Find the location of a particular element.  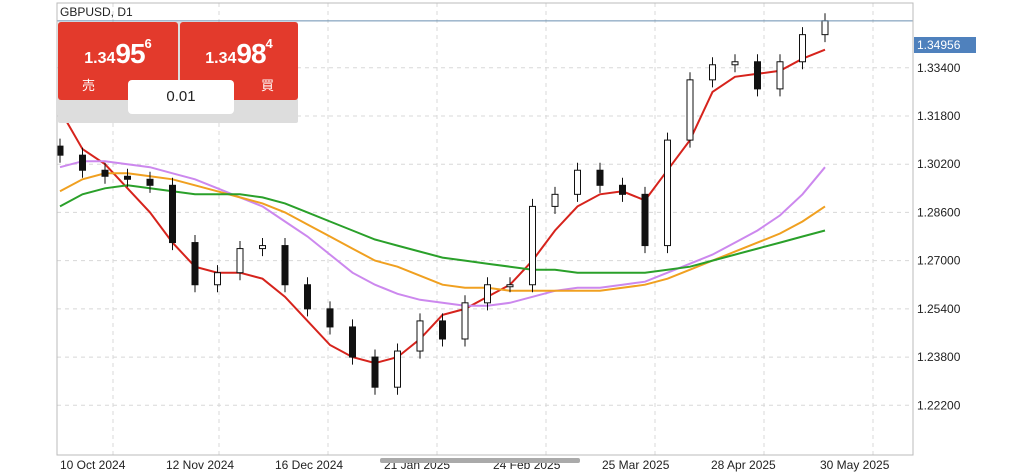

y-tick-label: 1.28600 is located at coordinates (939, 212).